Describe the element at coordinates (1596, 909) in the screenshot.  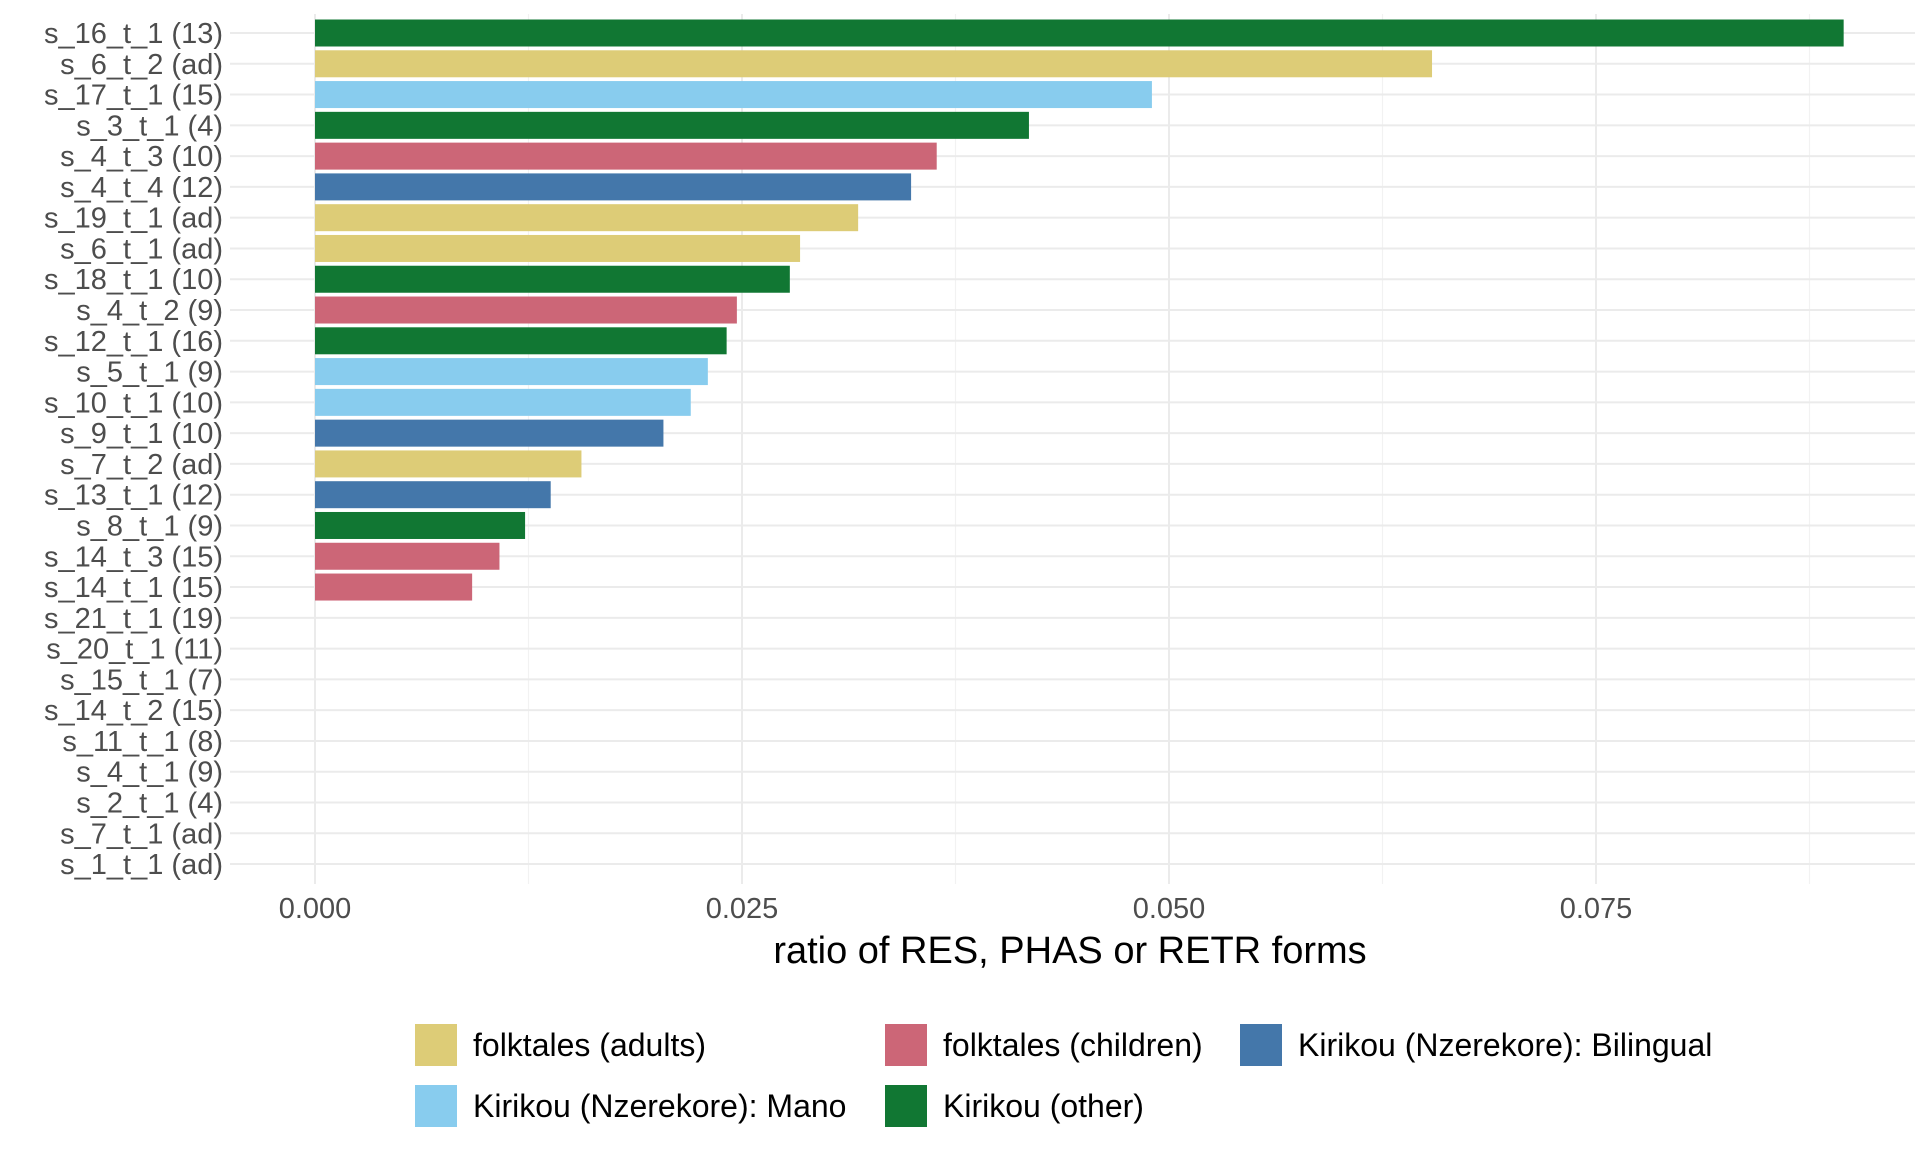
I see `x-tick-label: 0.075` at that location.